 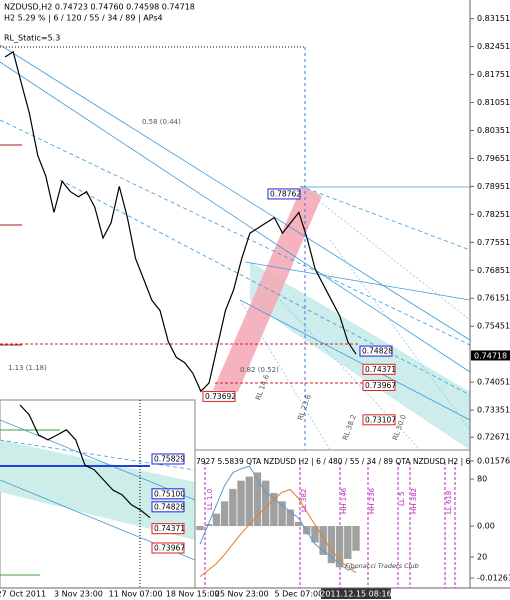 I want to click on fib-label: LL 382, so click(x=304, y=500).